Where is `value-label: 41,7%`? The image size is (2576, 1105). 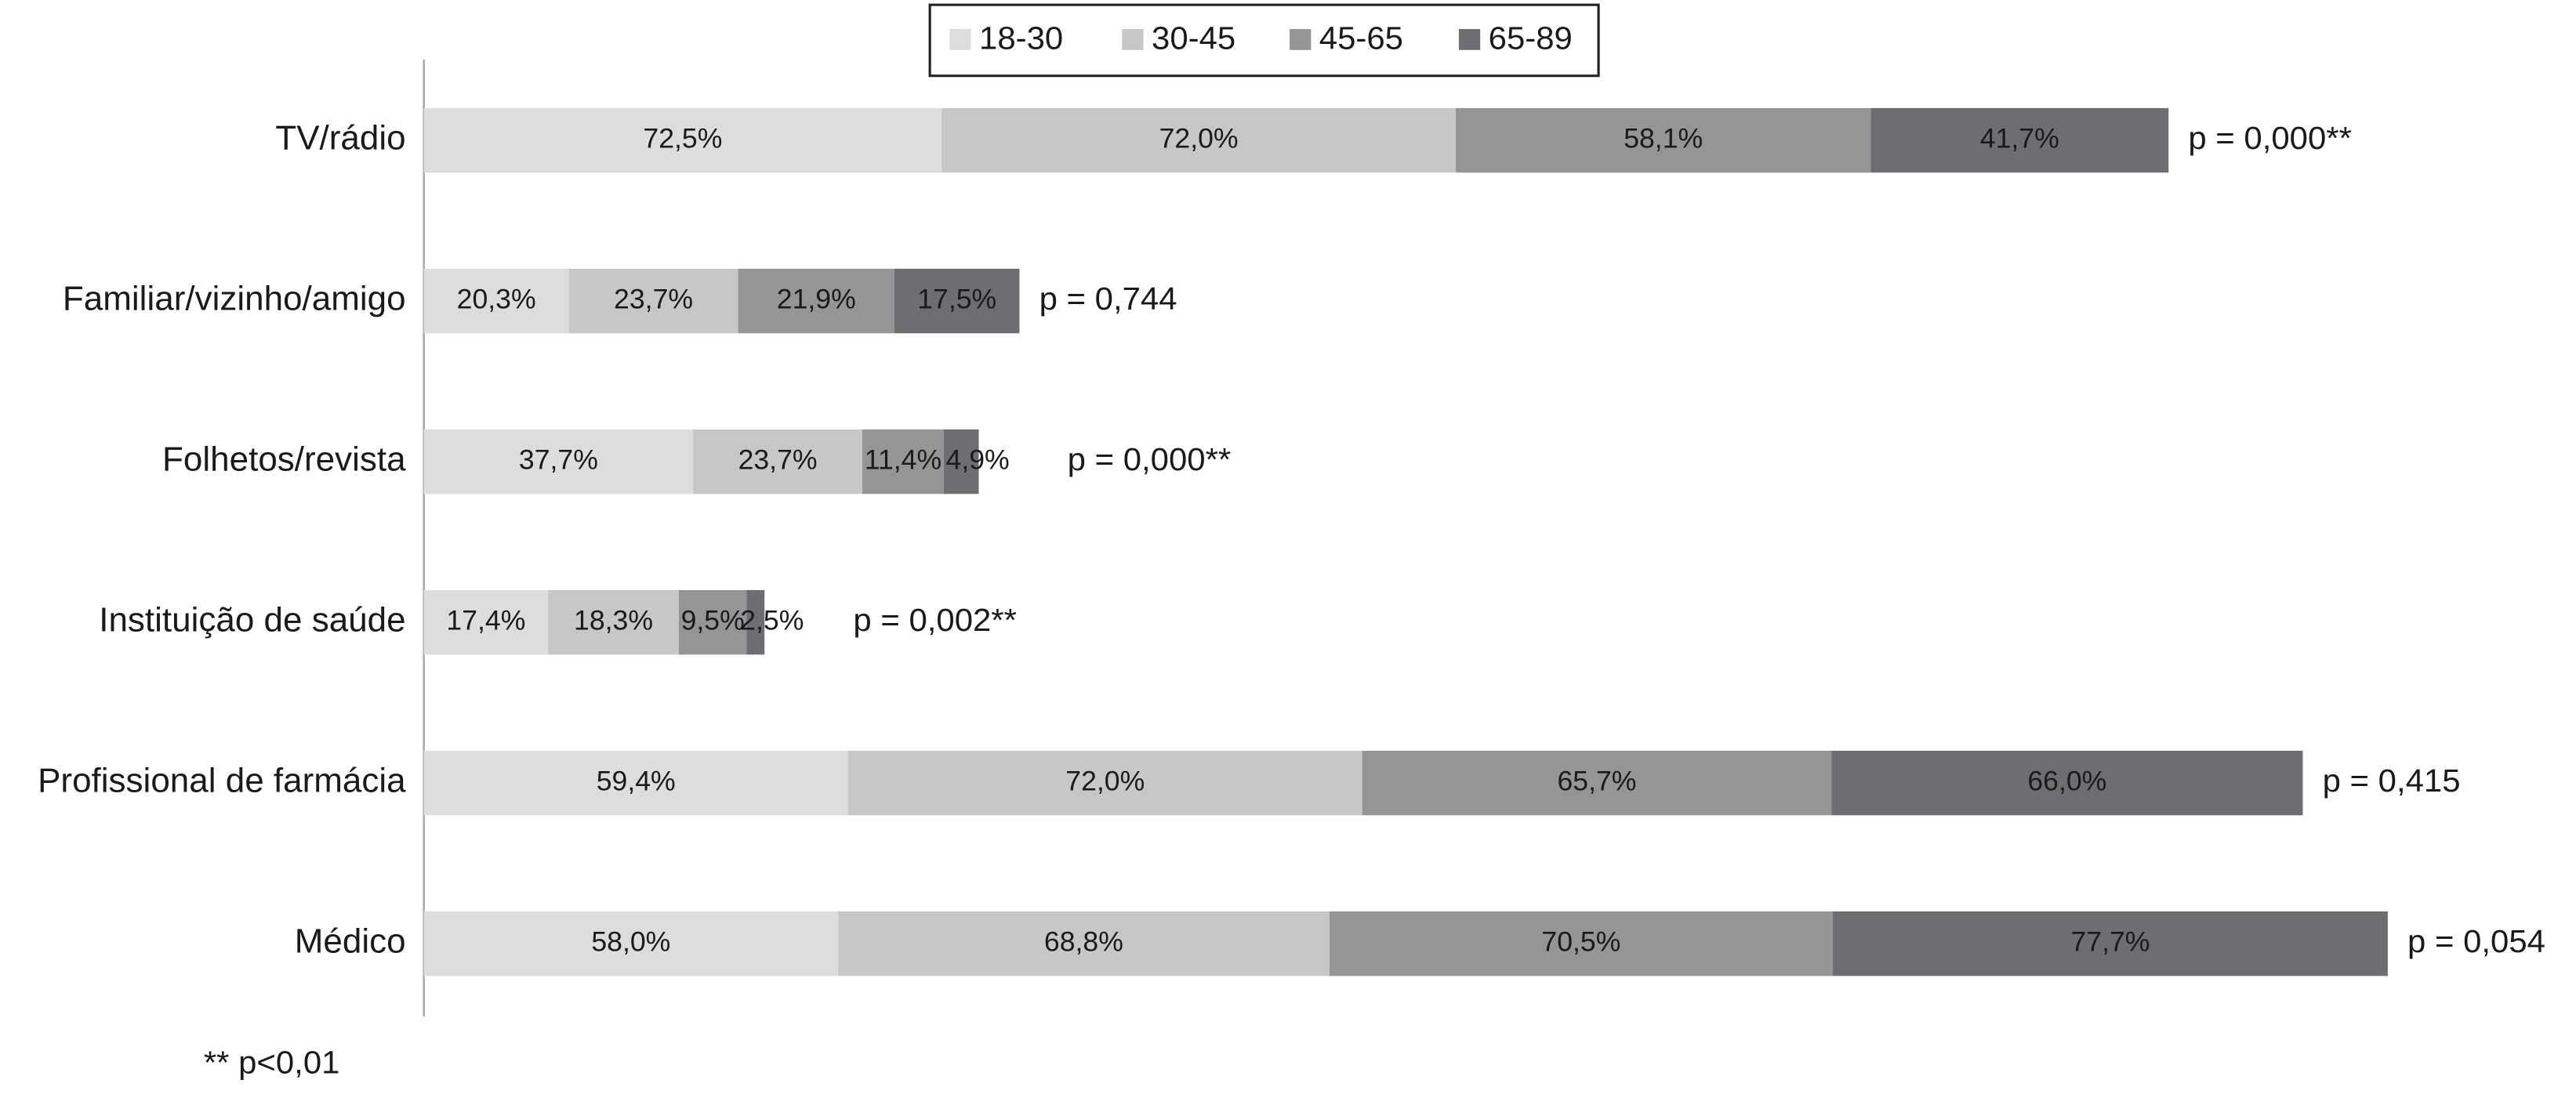 value-label: 41,7% is located at coordinates (2020, 139).